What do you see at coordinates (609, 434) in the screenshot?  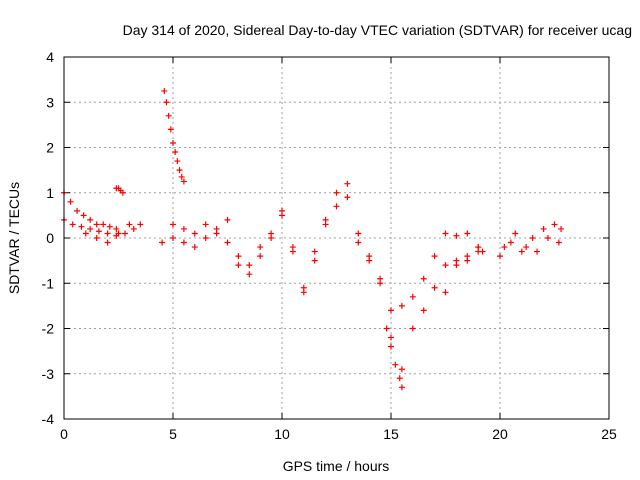 I see `x-tick-label: 25` at bounding box center [609, 434].